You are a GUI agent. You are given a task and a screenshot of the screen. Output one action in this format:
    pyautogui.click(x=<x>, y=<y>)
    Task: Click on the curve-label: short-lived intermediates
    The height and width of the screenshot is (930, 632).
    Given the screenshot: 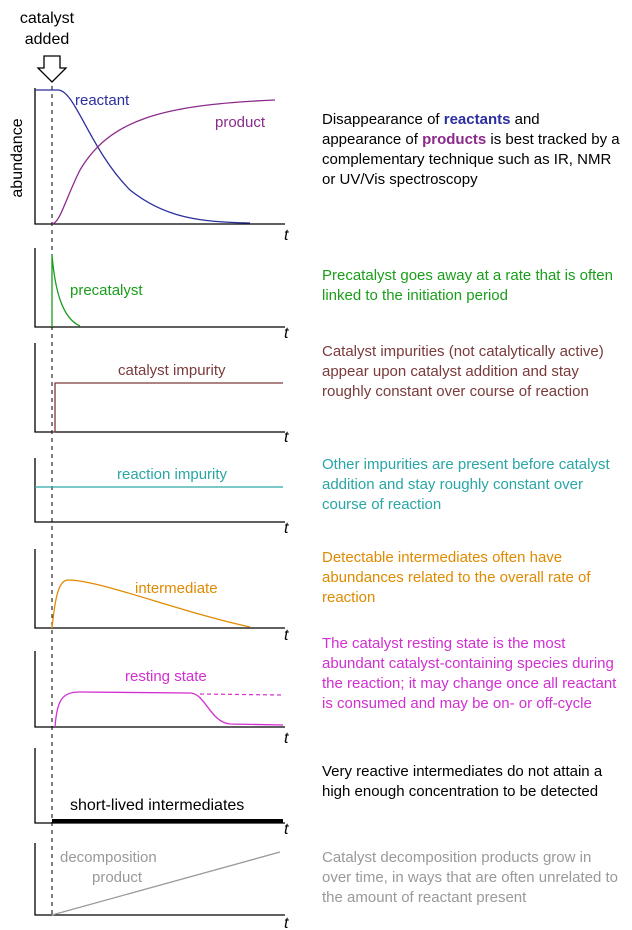 What is the action you would take?
    pyautogui.click(x=157, y=805)
    